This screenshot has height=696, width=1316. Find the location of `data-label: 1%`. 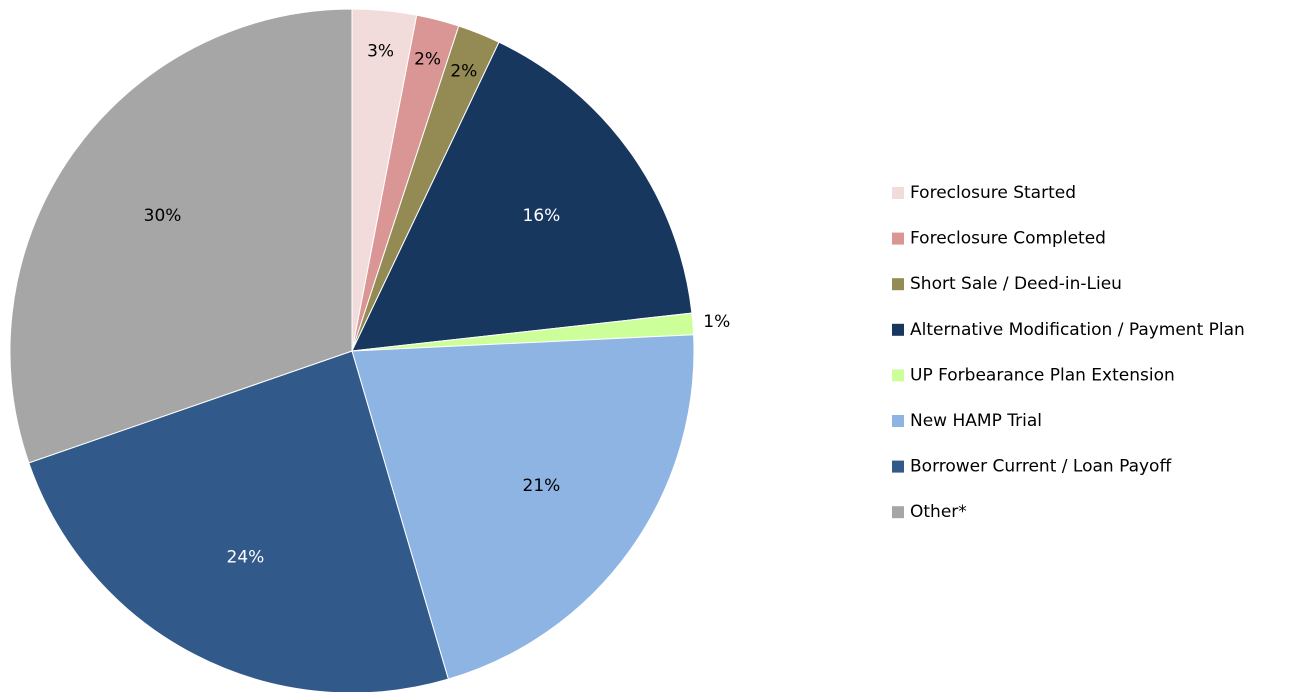

data-label: 1% is located at coordinates (716, 322).